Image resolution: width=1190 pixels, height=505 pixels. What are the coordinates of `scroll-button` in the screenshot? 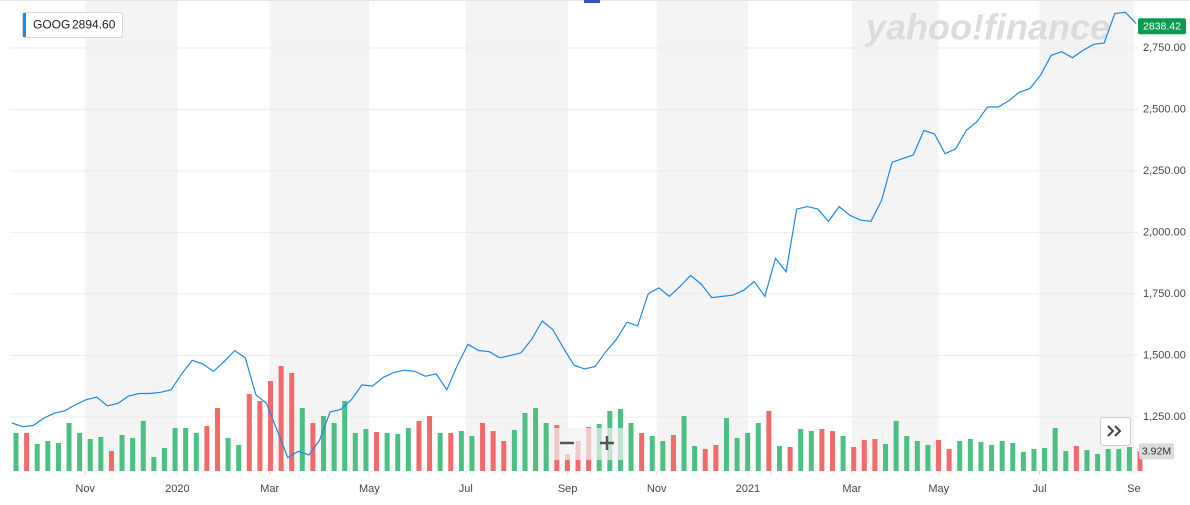 It's located at (1115, 431).